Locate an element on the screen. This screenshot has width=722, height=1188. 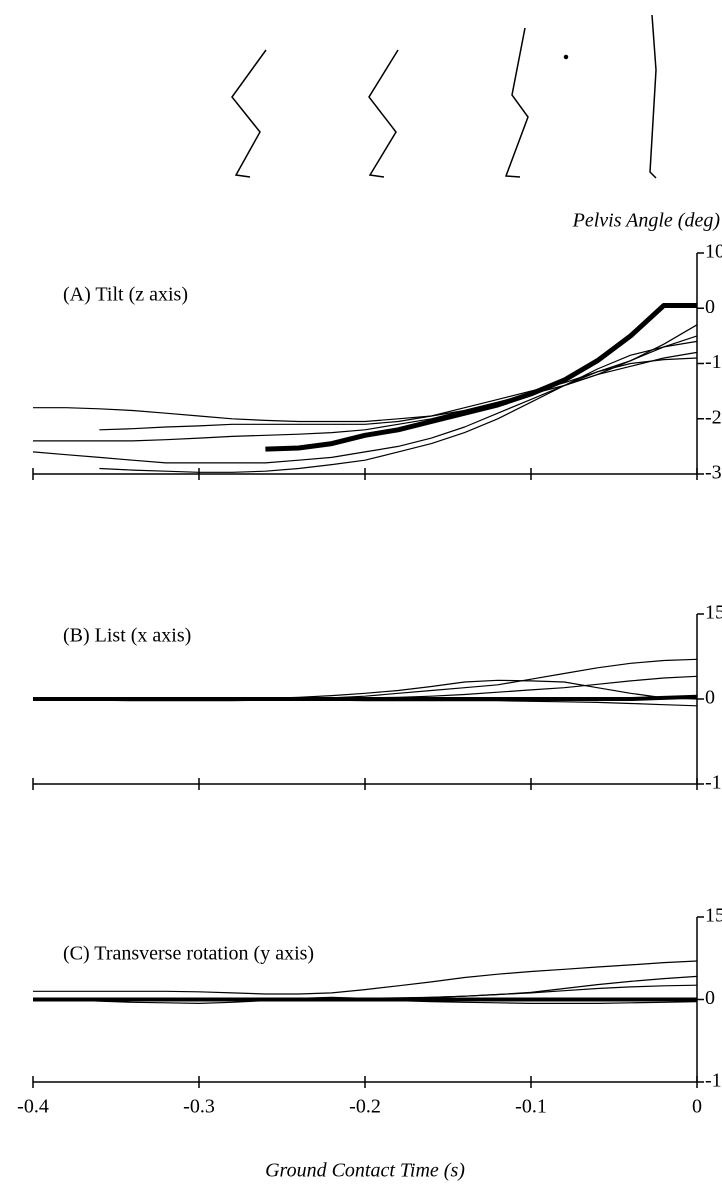
y-tick-label: -30 is located at coordinates (713, 473).